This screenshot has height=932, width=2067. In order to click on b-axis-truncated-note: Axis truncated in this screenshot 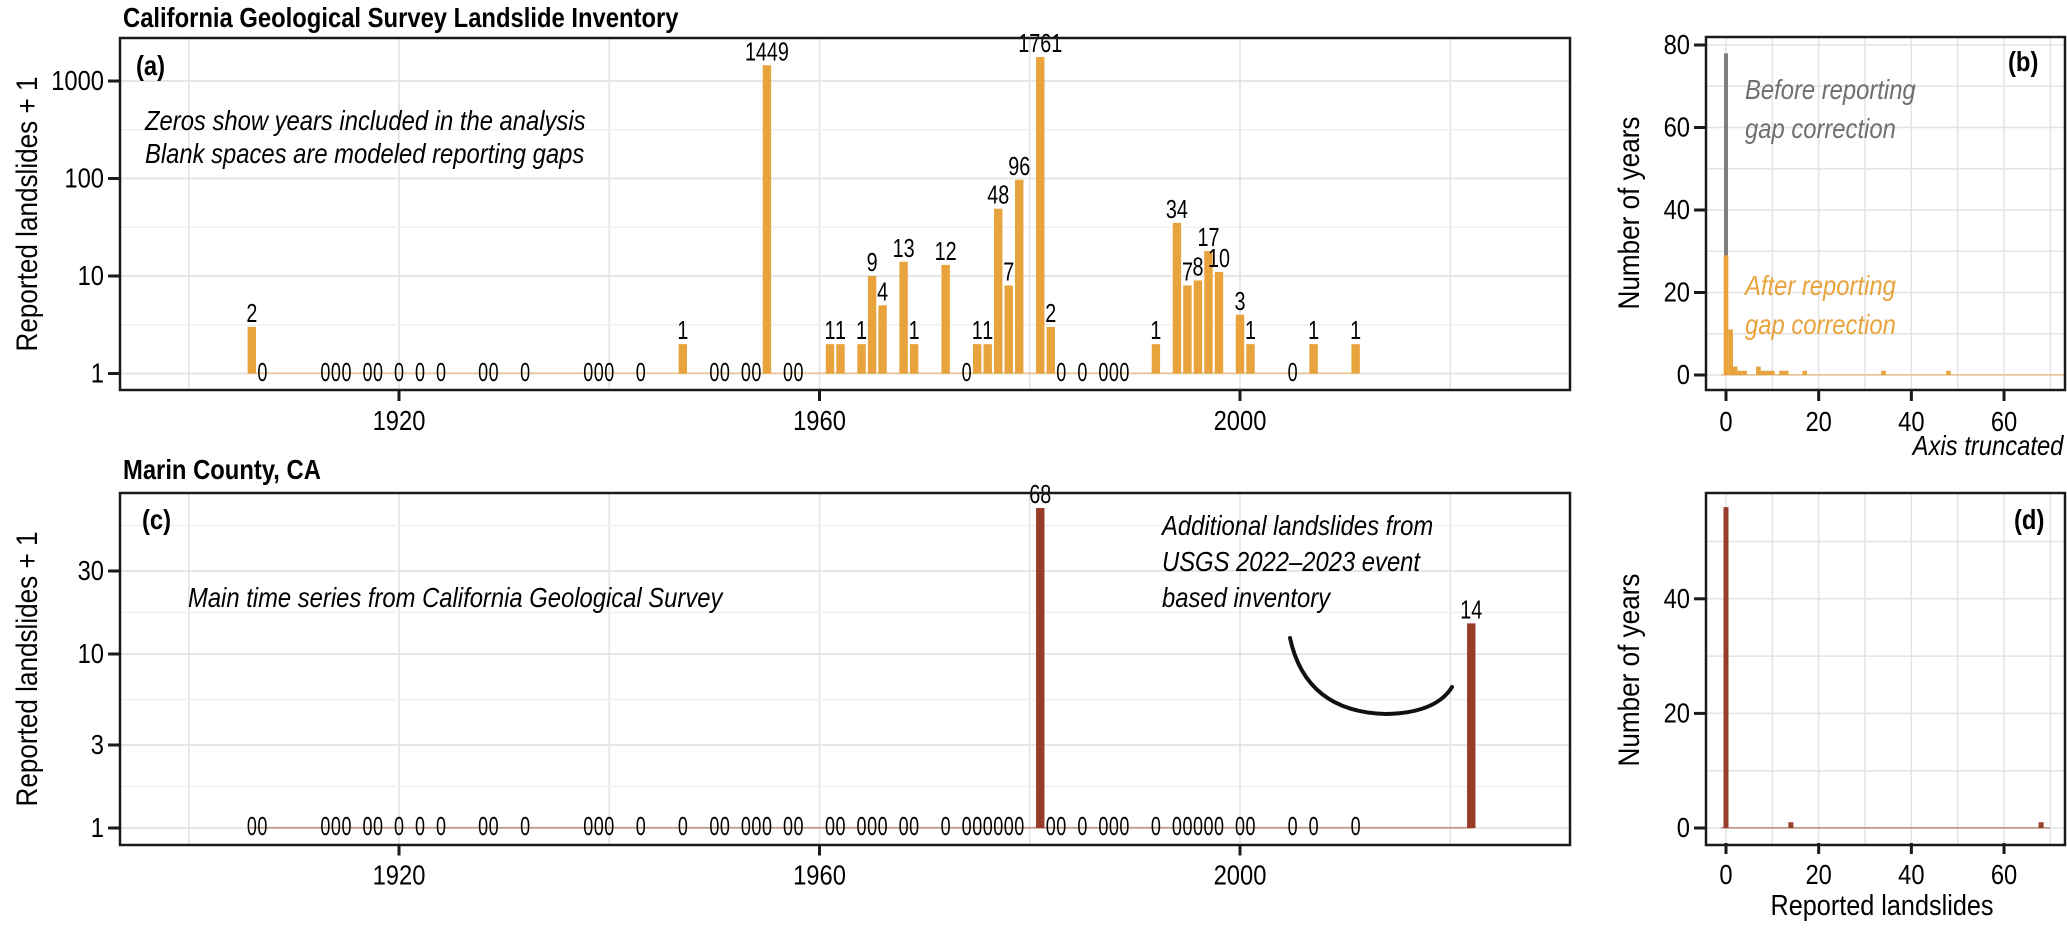, I will do `click(1987, 445)`.